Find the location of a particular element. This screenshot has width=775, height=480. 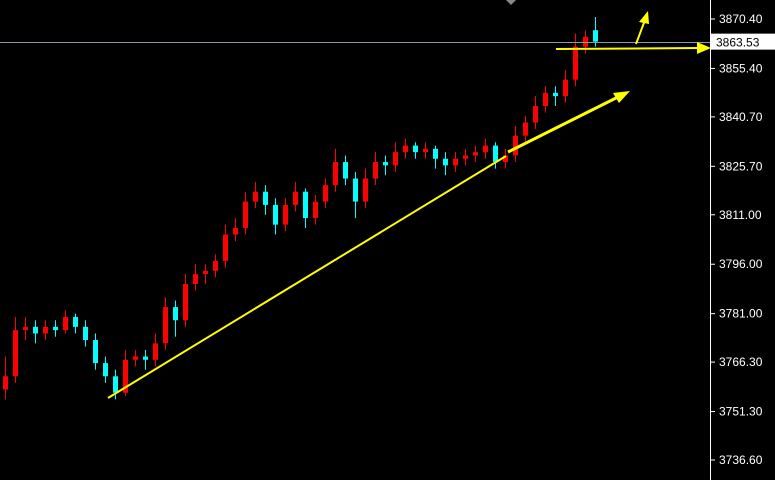

price-tick-label: 3781.00 is located at coordinates (741, 314).